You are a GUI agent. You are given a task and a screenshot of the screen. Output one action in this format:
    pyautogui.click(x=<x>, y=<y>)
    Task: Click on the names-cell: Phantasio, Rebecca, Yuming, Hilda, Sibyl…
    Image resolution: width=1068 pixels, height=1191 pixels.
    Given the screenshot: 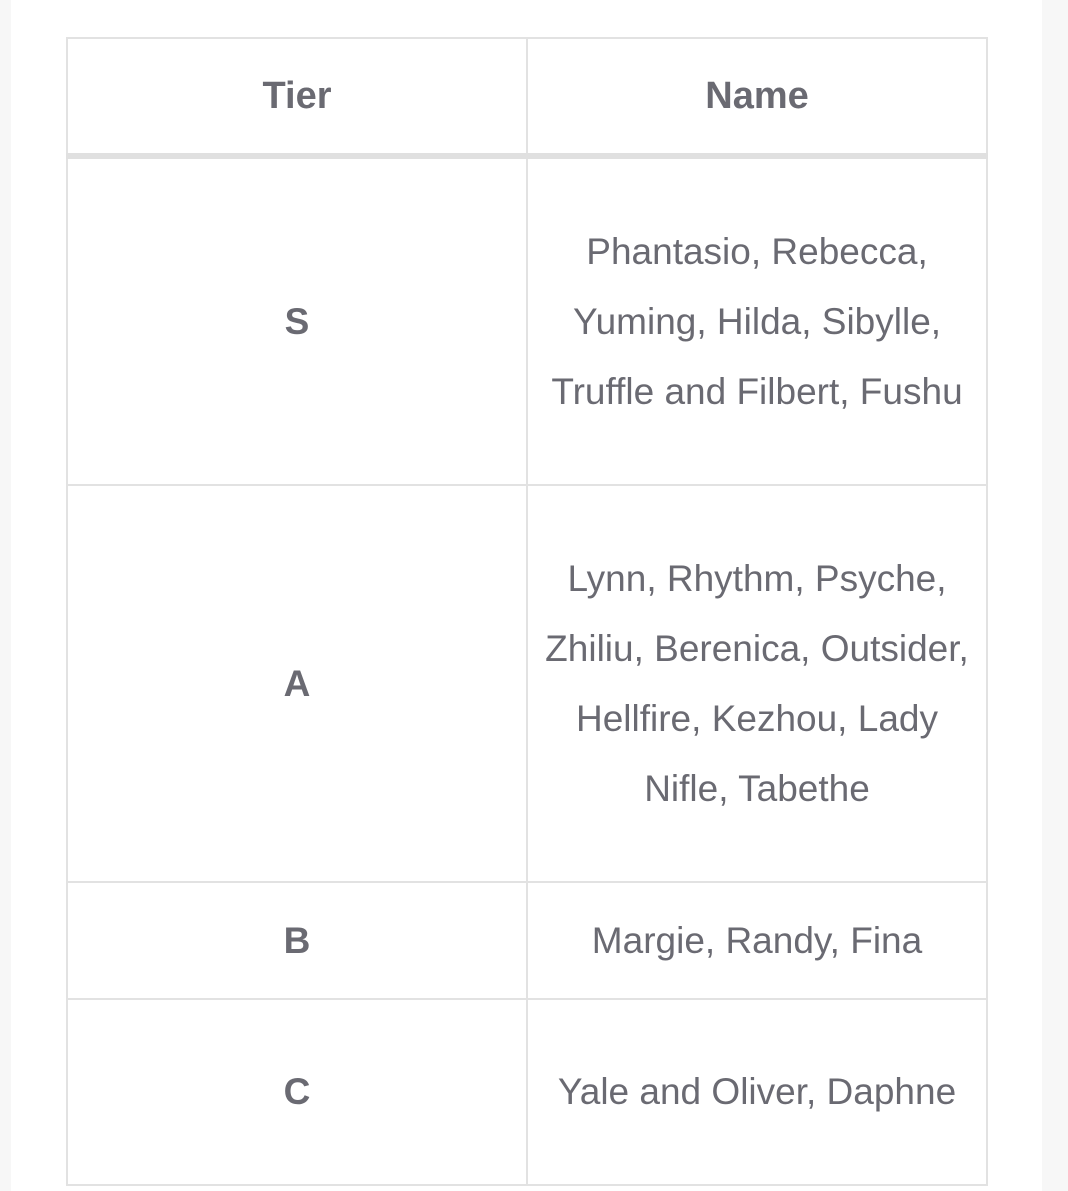 What is the action you would take?
    pyautogui.click(x=757, y=320)
    